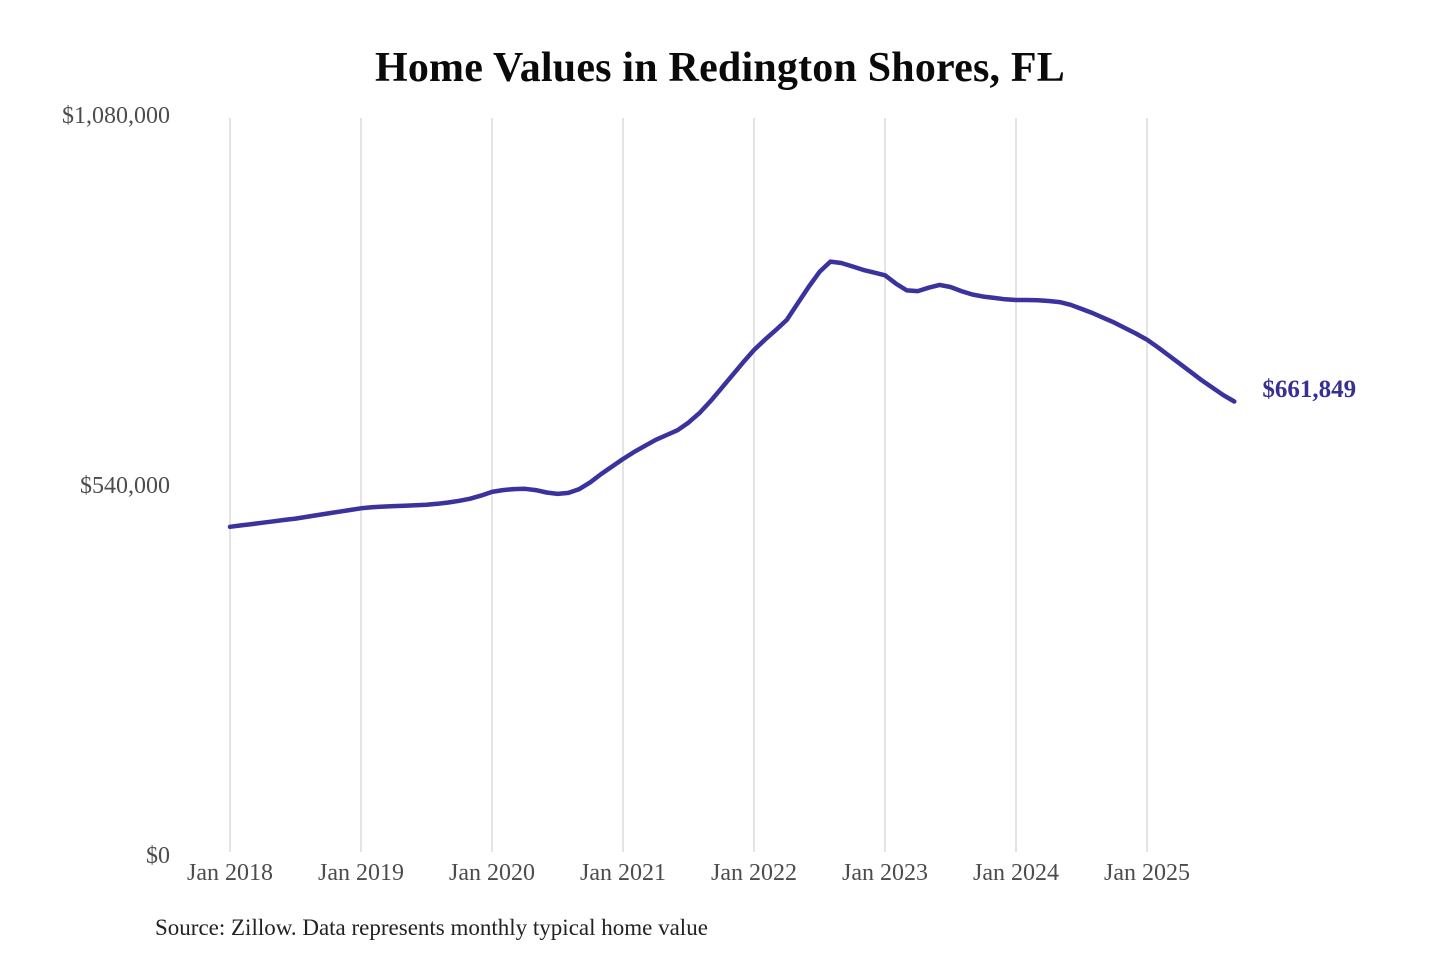  What do you see at coordinates (1016, 873) in the screenshot?
I see `x-tick-label: Jan 2024` at bounding box center [1016, 873].